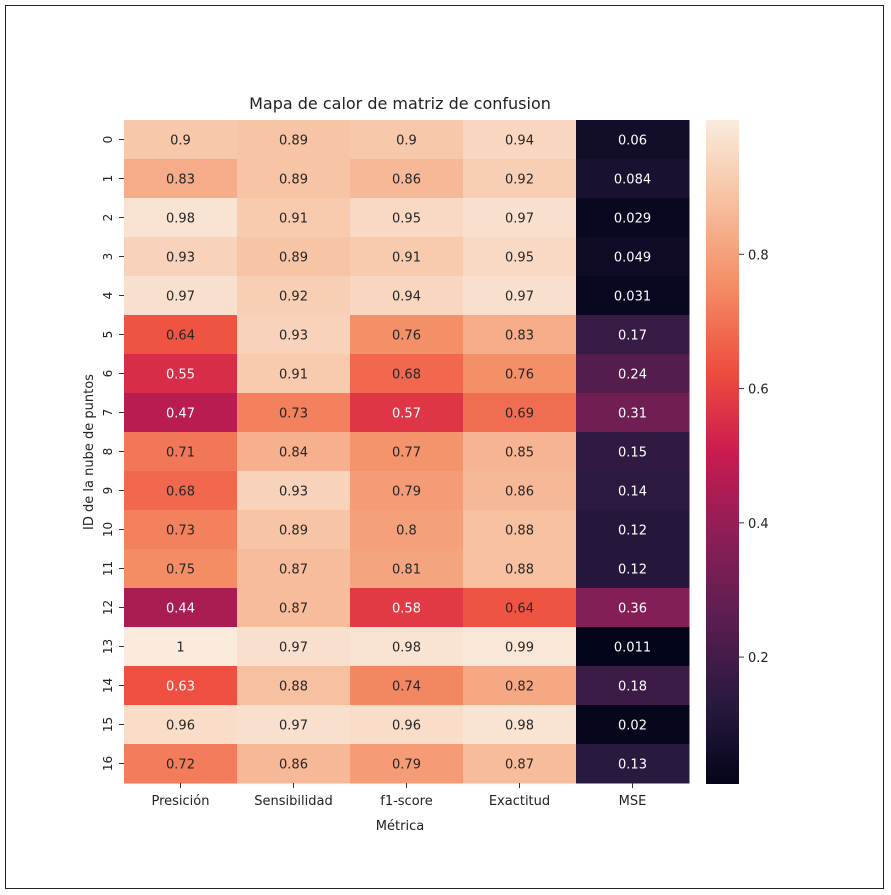  Describe the element at coordinates (108, 568) in the screenshot. I see `y-tick-label: 11` at that location.